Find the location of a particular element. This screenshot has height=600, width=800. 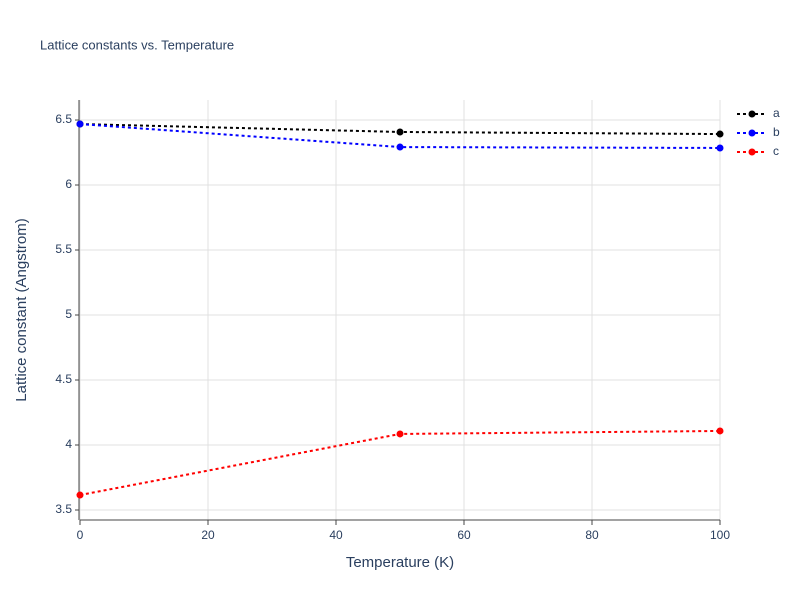

legend-label: a is located at coordinates (776, 113).